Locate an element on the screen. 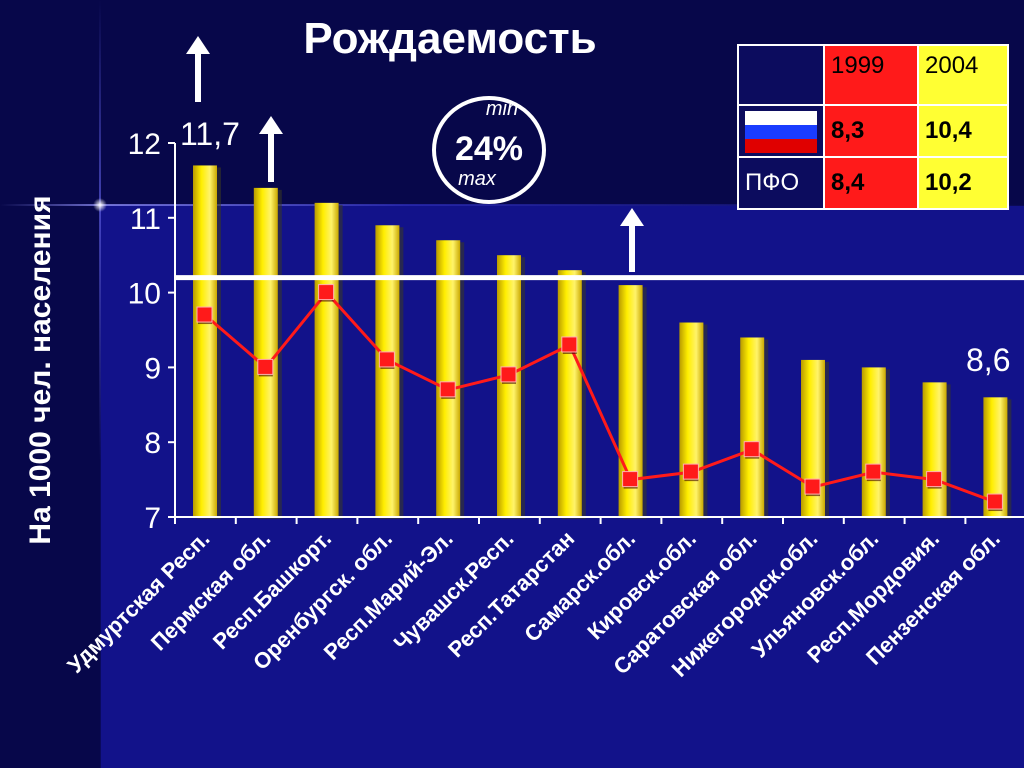 This screenshot has width=1024, height=768. table-header-1999: 1999 is located at coordinates (871, 75).